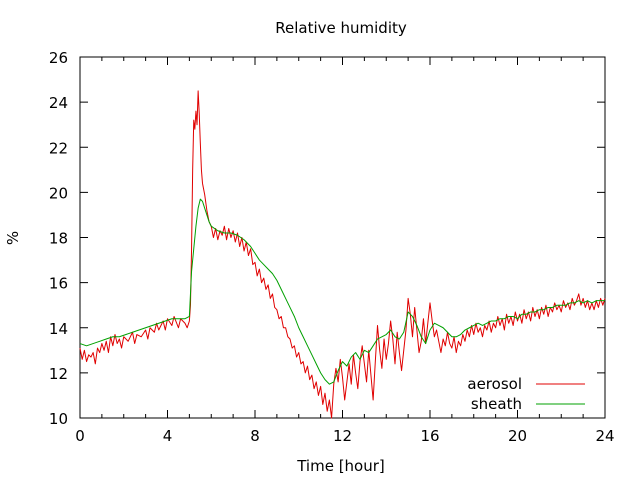  Describe the element at coordinates (340, 466) in the screenshot. I see `x-axis-label: Time [hour]` at that location.